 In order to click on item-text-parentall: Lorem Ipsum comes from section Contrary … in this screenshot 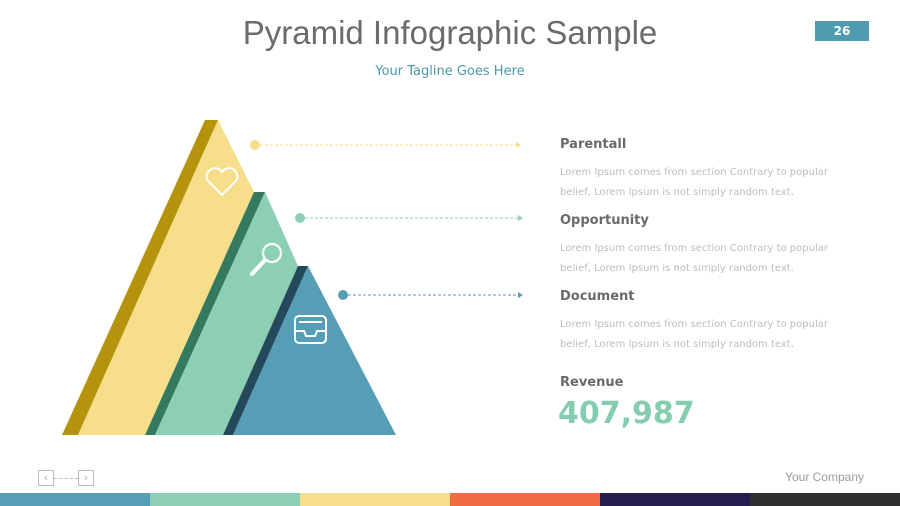, I will do `click(694, 182)`.